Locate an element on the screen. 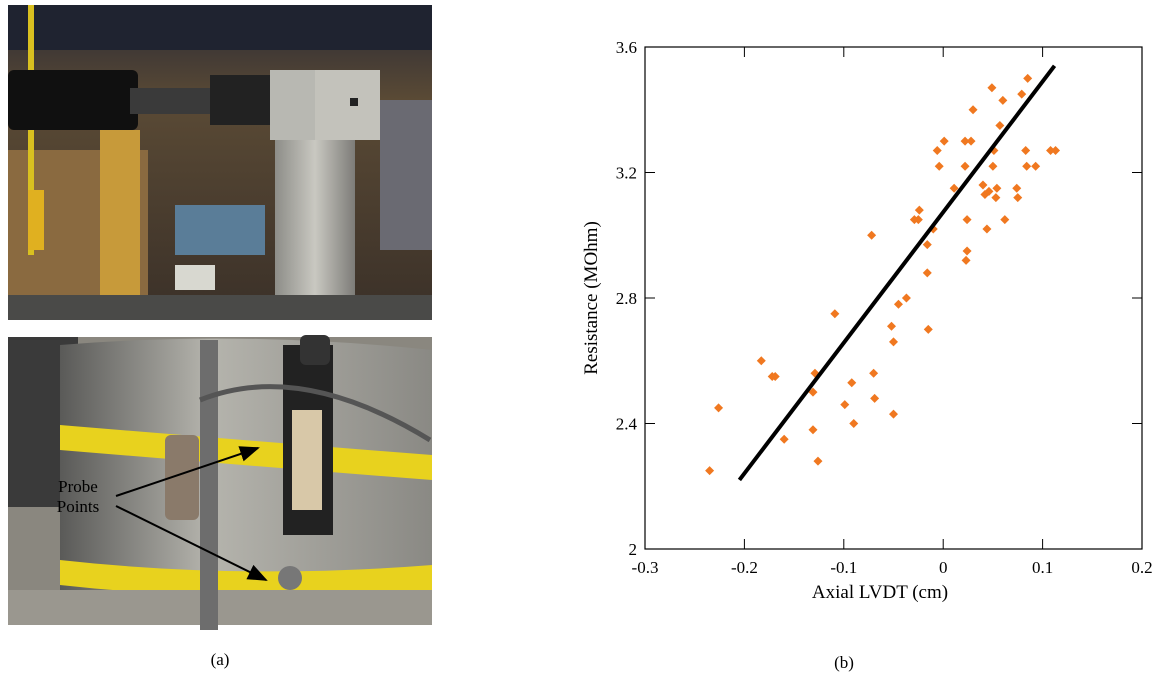 This screenshot has width=1165, height=684. x-axis-label: Axial LVDT (cm) is located at coordinates (880, 592).